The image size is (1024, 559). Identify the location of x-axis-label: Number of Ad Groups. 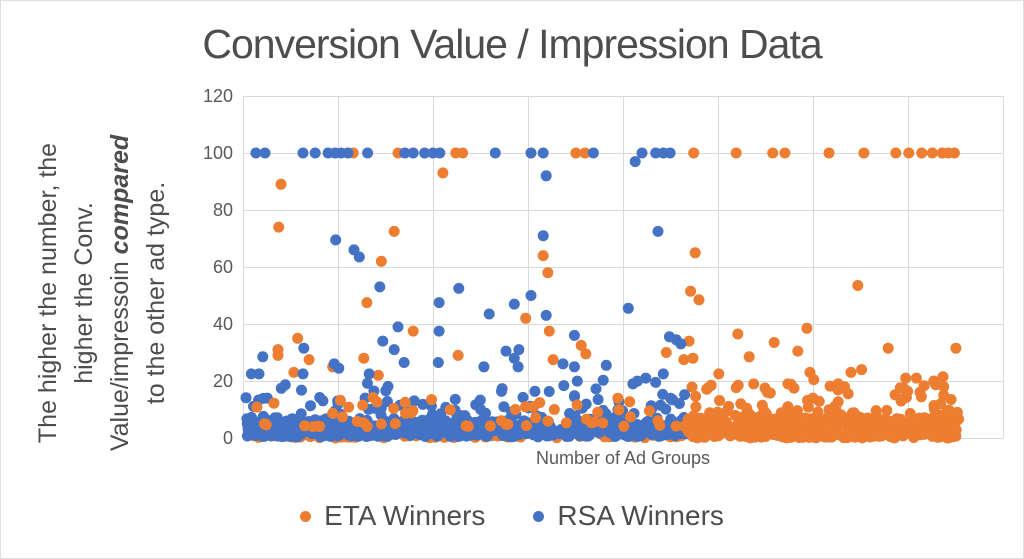
(623, 458).